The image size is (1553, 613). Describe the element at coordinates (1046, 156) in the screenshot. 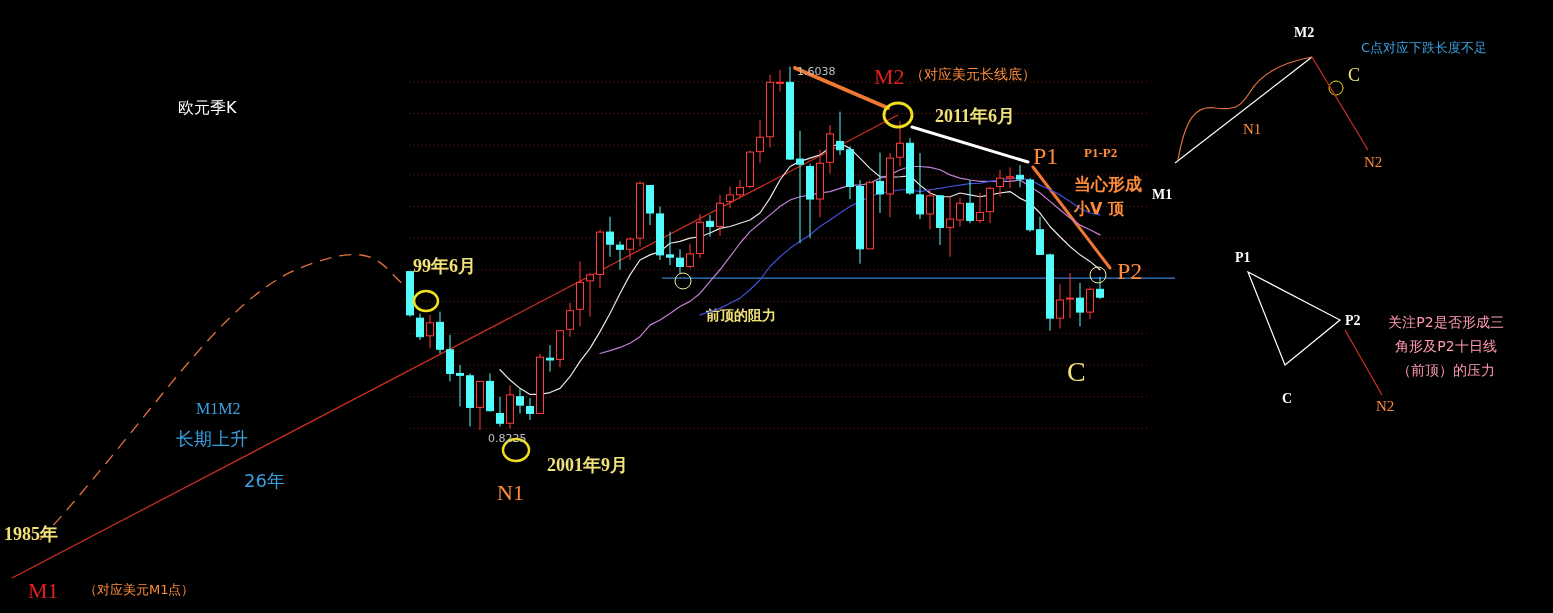

I see `annotation: P1` at that location.